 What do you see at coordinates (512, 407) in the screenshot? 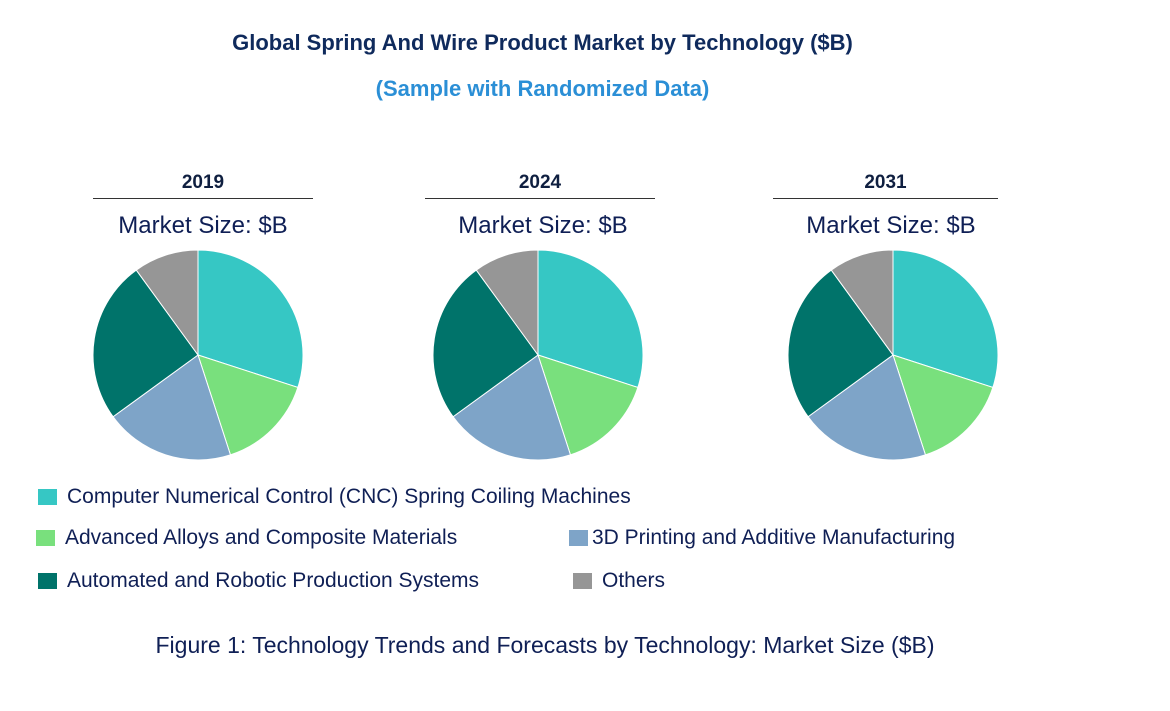
I see `pie-slice-2024-3d-printing` at bounding box center [512, 407].